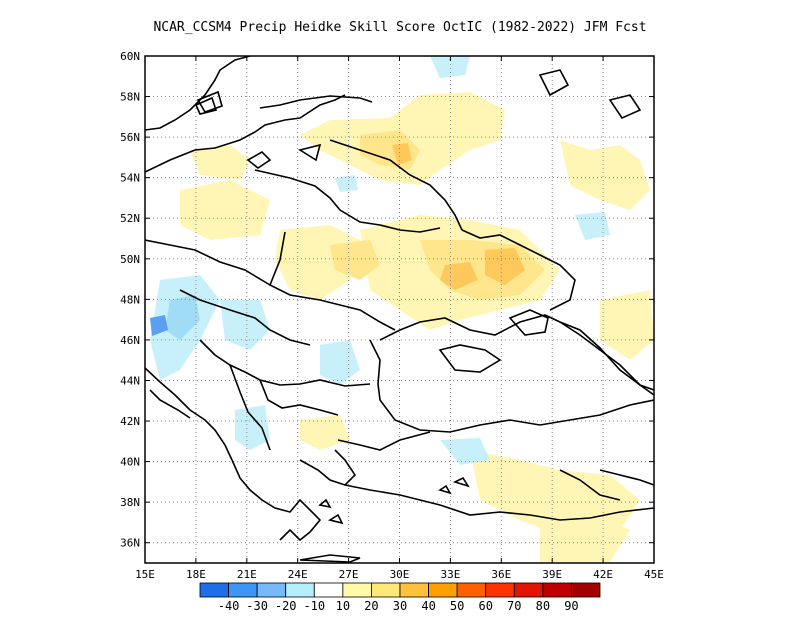  Describe the element at coordinates (470, 358) in the screenshot. I see `coastline-crimea` at that location.